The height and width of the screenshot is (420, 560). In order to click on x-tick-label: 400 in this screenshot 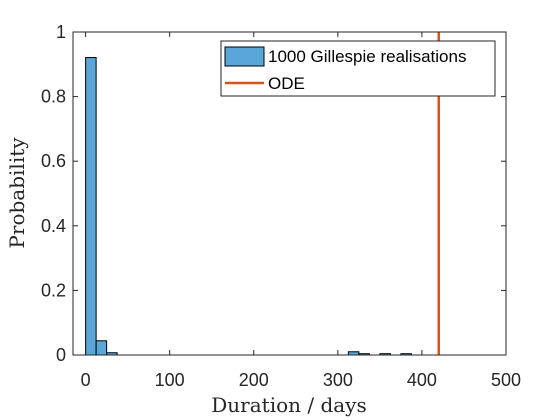, I will do `click(422, 380)`.